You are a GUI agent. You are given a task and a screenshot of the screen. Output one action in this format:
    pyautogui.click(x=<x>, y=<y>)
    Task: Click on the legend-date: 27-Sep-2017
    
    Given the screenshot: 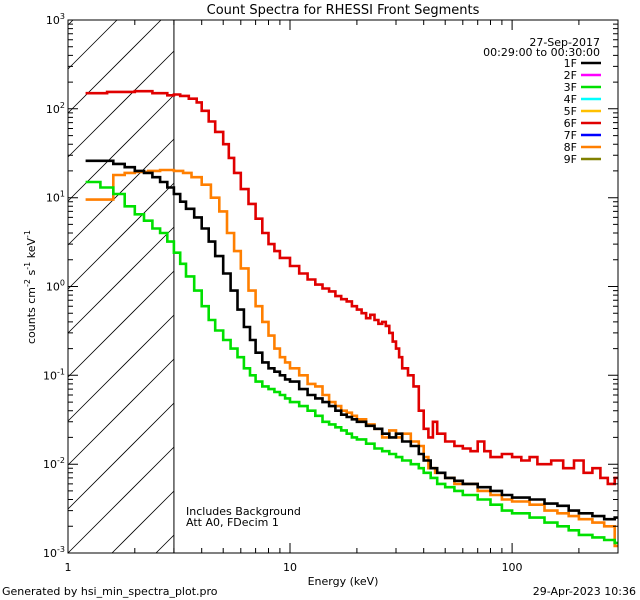 What is the action you would take?
    pyautogui.click(x=564, y=42)
    